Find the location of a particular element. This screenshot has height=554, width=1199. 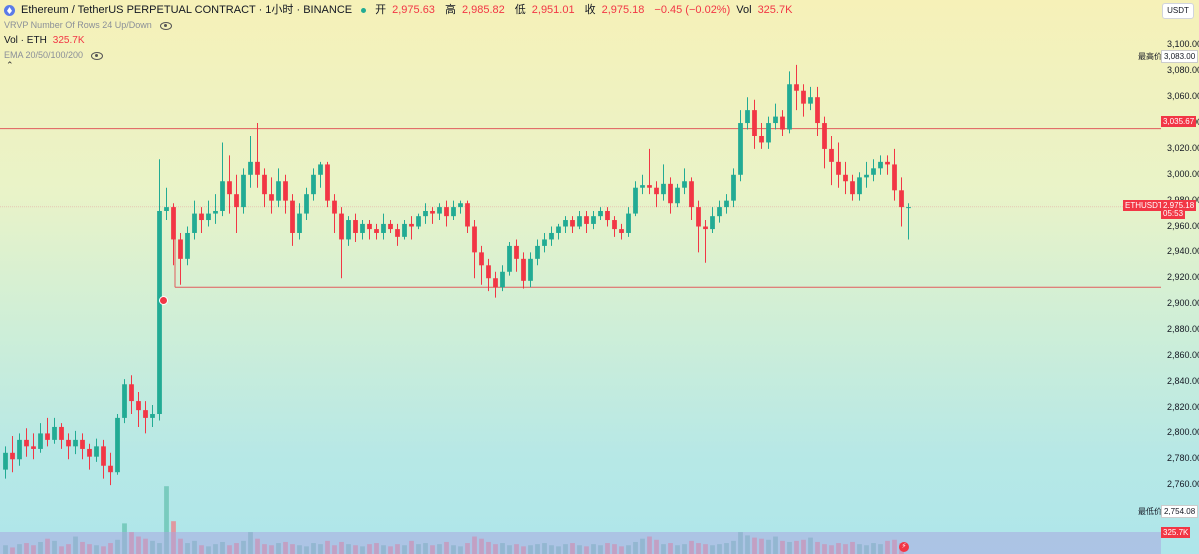

price-change: −0.45 (−0.02%) is located at coordinates (692, 10).